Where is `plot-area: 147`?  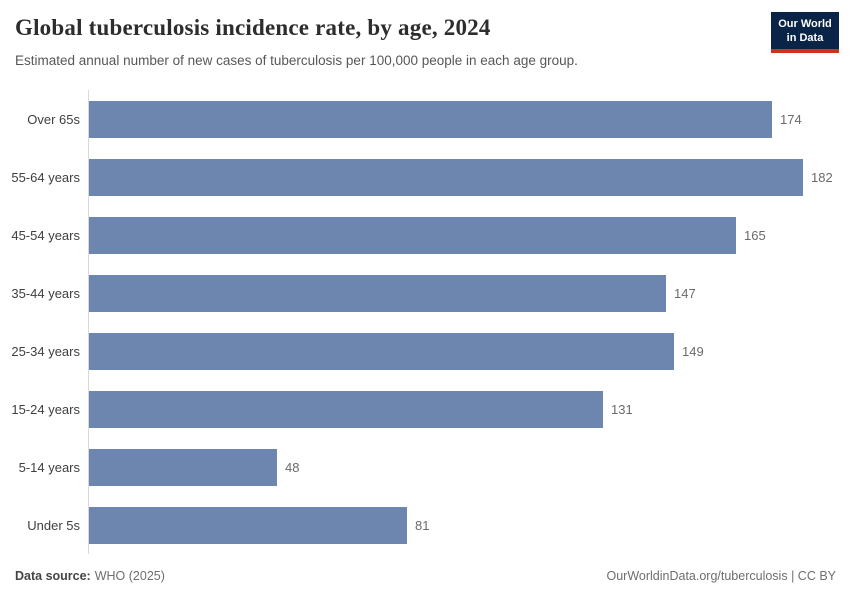 plot-area: 147 is located at coordinates (469, 293).